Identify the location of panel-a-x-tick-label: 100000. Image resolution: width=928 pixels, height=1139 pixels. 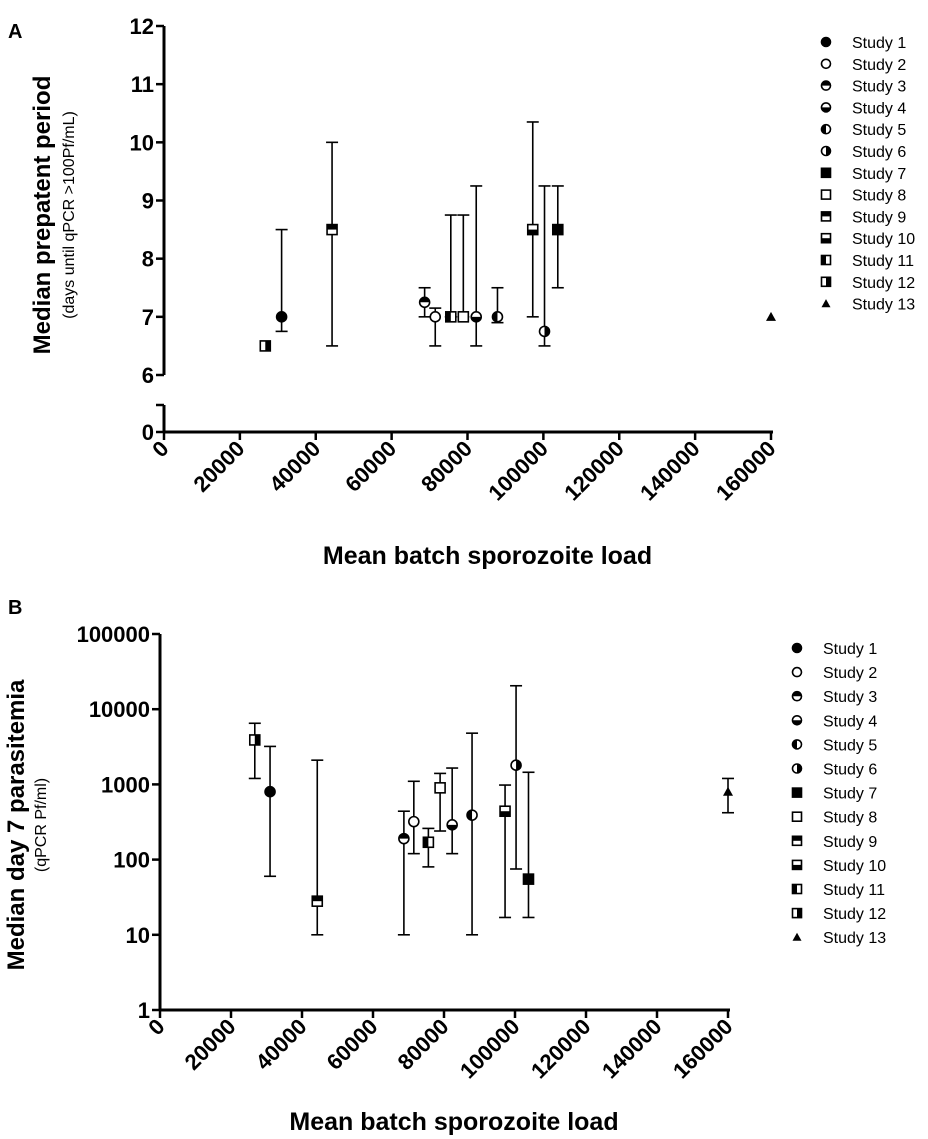
(518, 471).